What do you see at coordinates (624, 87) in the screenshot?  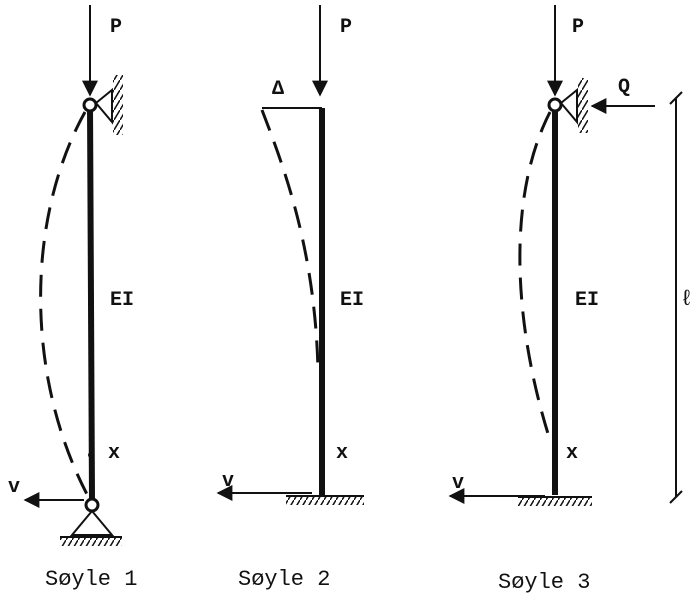 I see `q-label: Q` at bounding box center [624, 87].